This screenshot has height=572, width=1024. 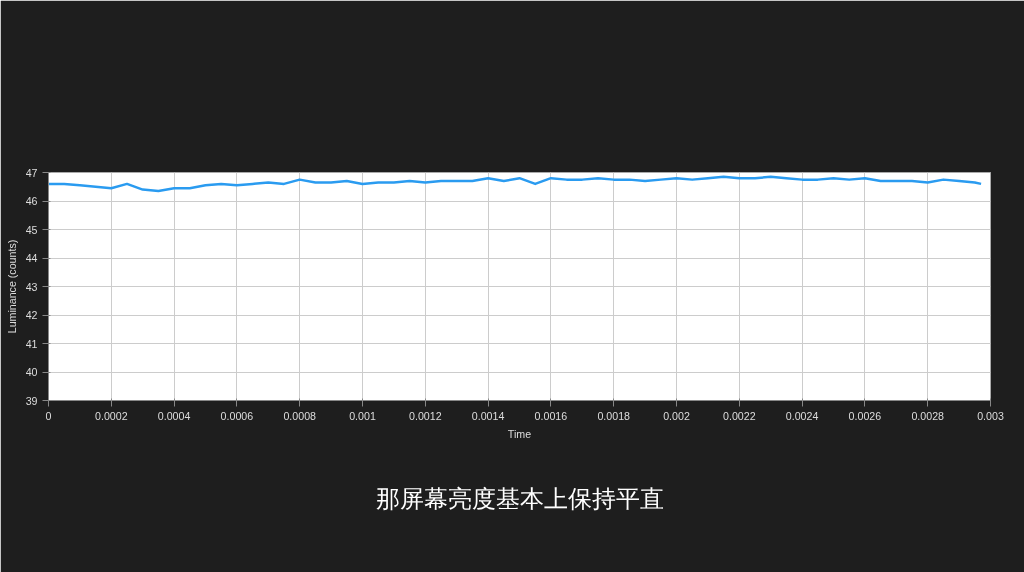 What do you see at coordinates (519, 498) in the screenshot?
I see `text: 那屏幕亮度基本上保持平直` at bounding box center [519, 498].